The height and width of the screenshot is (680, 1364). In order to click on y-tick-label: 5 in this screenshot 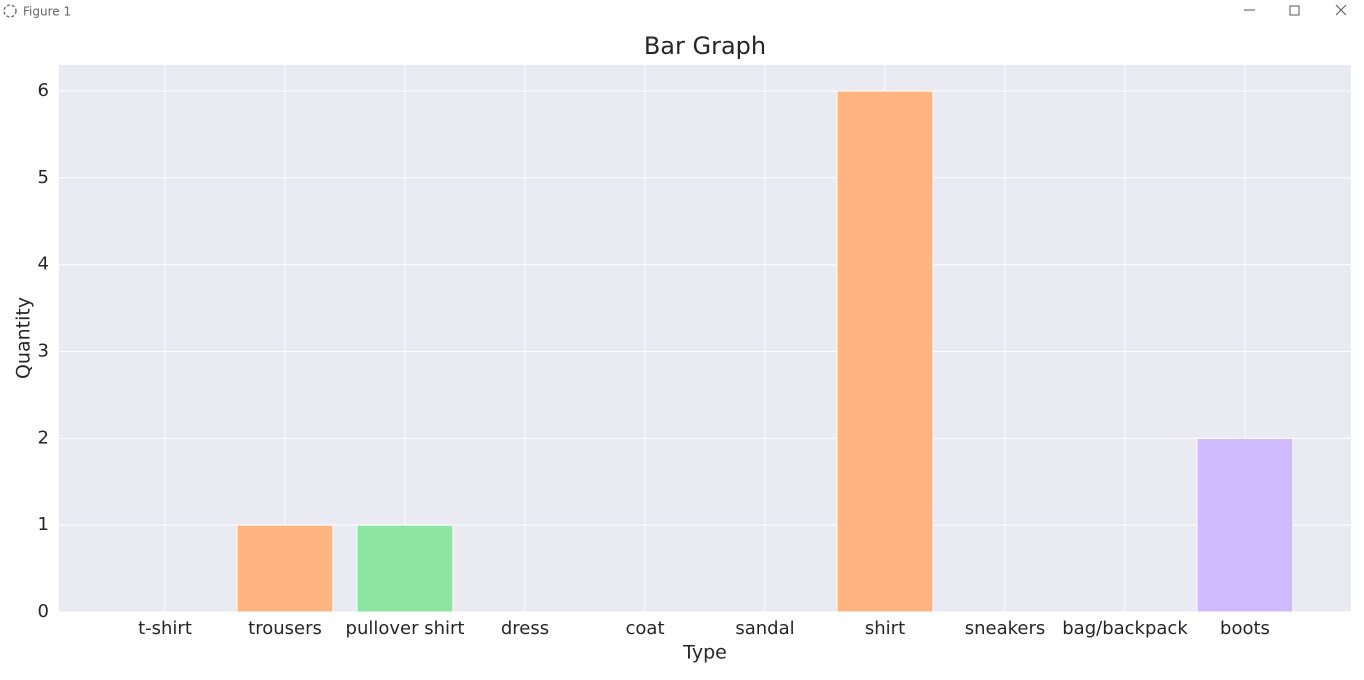, I will do `click(43, 177)`.